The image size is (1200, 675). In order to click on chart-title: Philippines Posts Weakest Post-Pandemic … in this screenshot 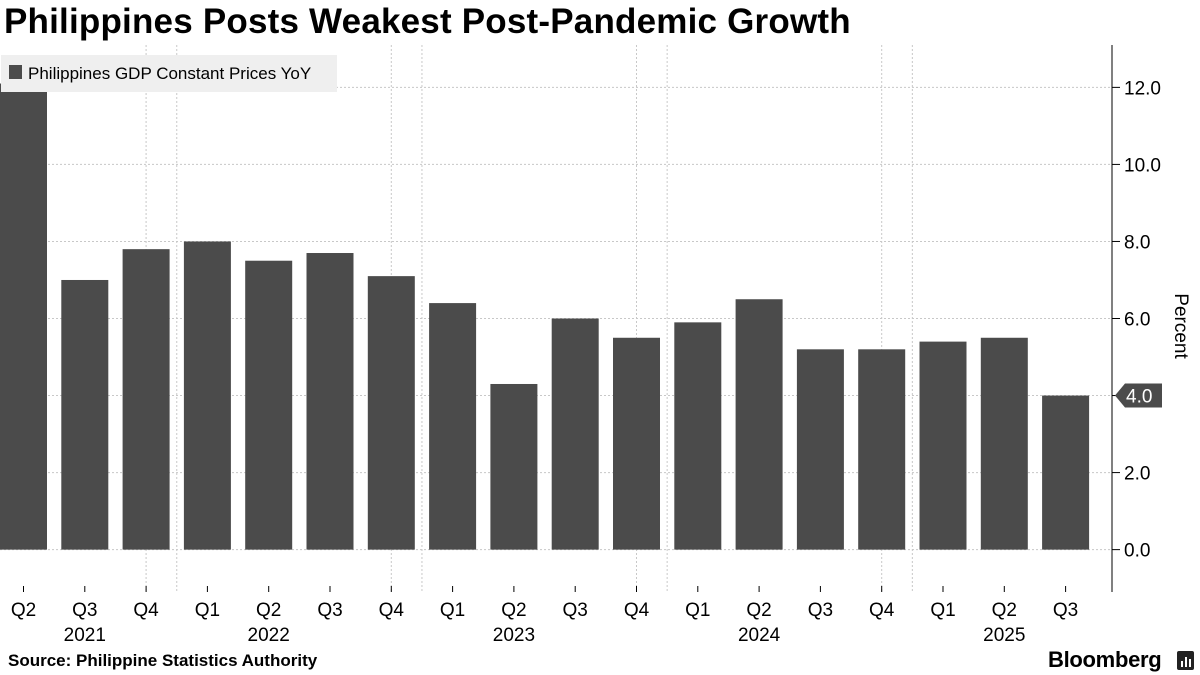, I will do `click(427, 21)`.